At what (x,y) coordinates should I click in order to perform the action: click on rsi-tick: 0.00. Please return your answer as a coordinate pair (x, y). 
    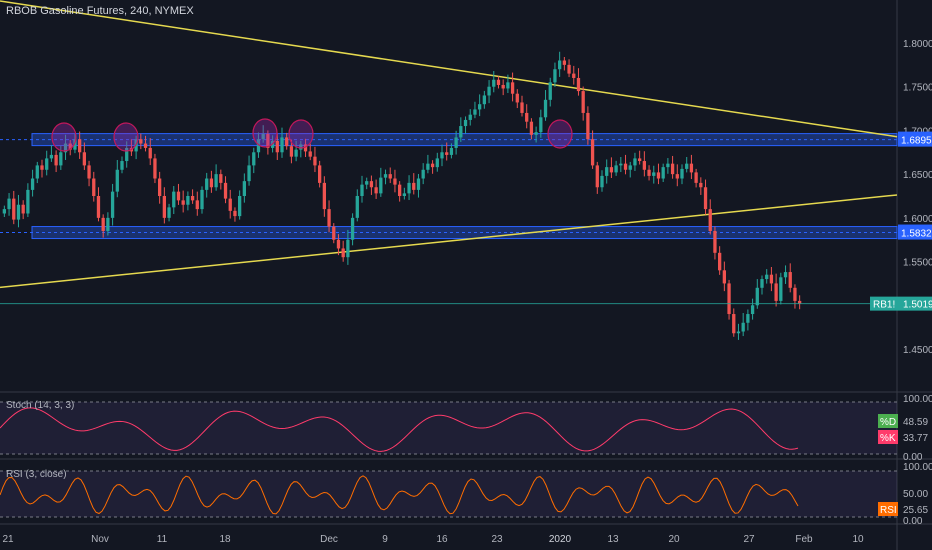
    Looking at the image, I should click on (913, 521).